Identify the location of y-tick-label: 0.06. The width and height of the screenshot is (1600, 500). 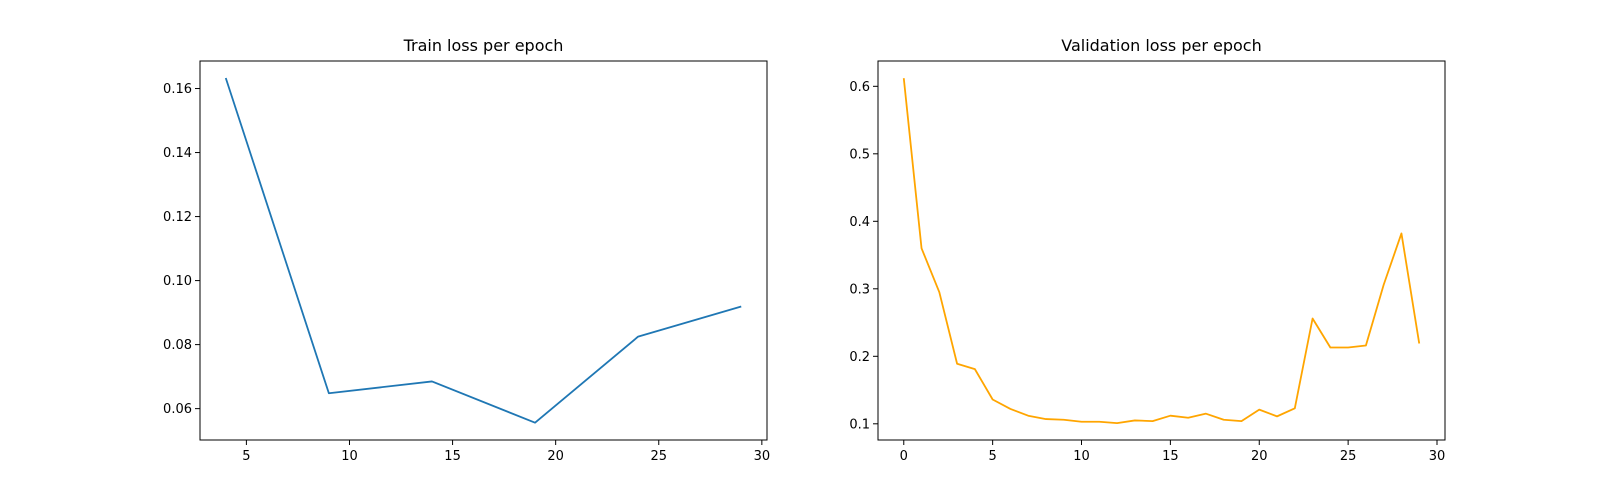
(177, 409).